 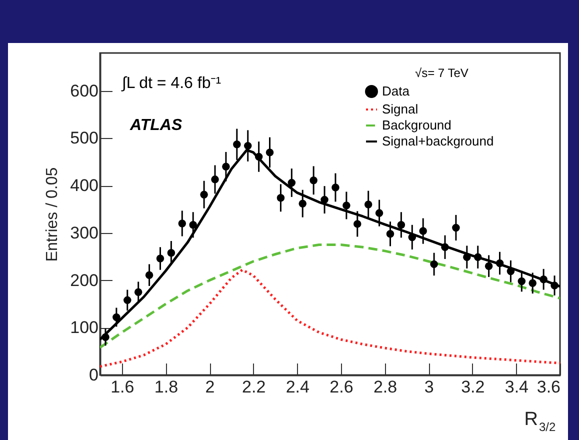 What do you see at coordinates (84, 280) in the screenshot?
I see `y-tick-label: 200` at bounding box center [84, 280].